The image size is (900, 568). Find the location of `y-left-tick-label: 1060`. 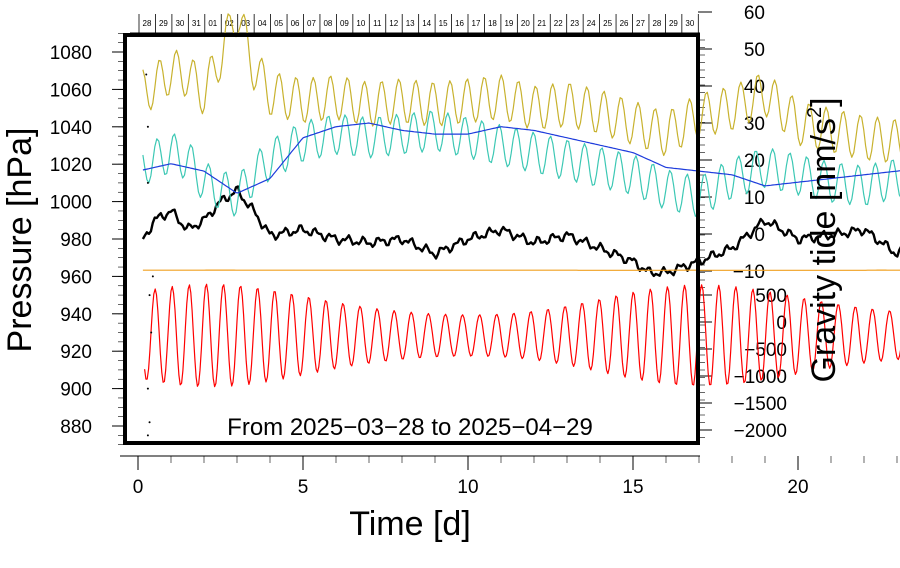

y-left-tick-label: 1060 is located at coordinates (71, 90).